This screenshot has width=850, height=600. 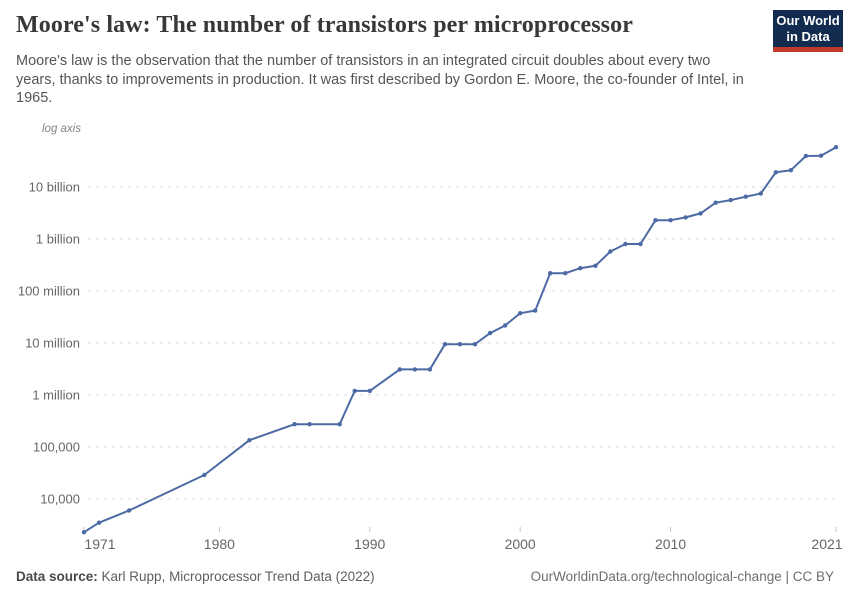 I want to click on log-axis-note: log axis, so click(x=61, y=129).